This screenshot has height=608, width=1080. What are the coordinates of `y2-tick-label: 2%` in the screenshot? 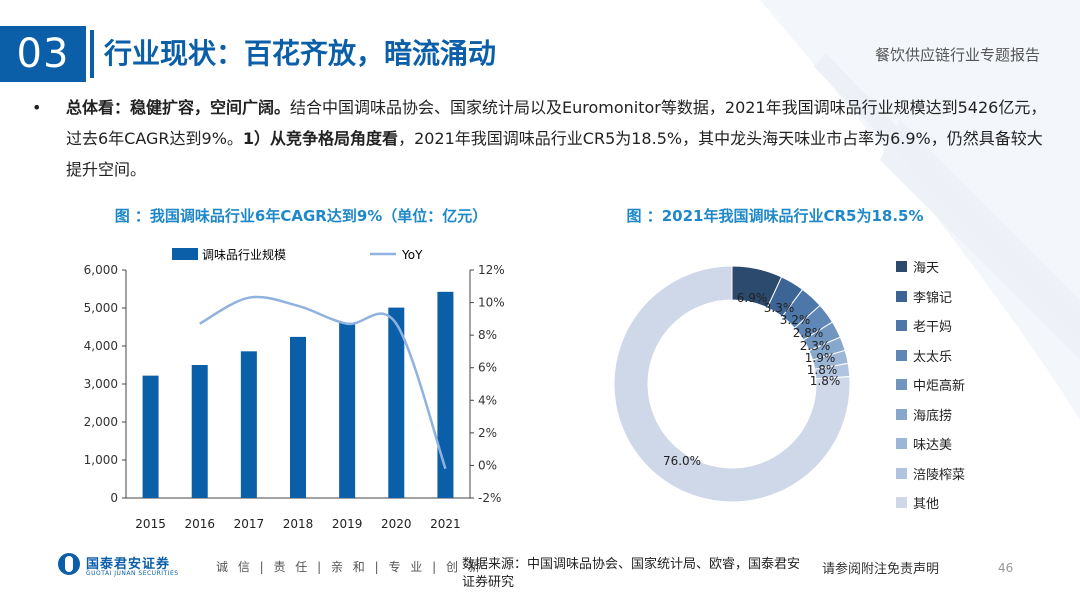 It's located at (487, 433).